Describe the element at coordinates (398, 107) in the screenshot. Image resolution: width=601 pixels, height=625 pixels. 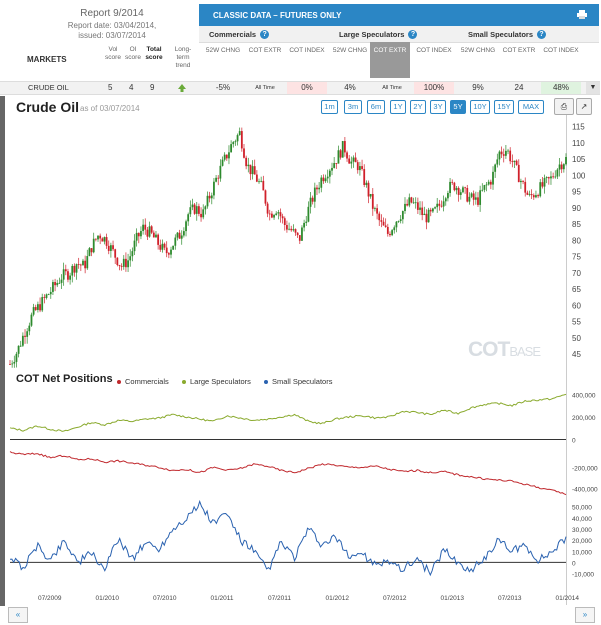
I see `range-1y-button: 1Y` at that location.